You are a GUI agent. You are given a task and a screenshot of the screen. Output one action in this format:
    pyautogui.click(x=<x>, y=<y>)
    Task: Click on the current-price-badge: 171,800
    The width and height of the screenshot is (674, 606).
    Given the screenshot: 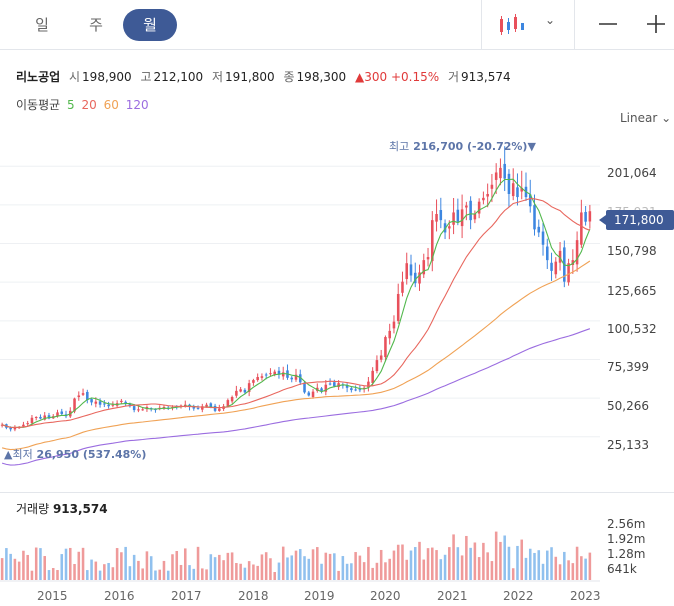 What is the action you would take?
    pyautogui.click(x=640, y=220)
    